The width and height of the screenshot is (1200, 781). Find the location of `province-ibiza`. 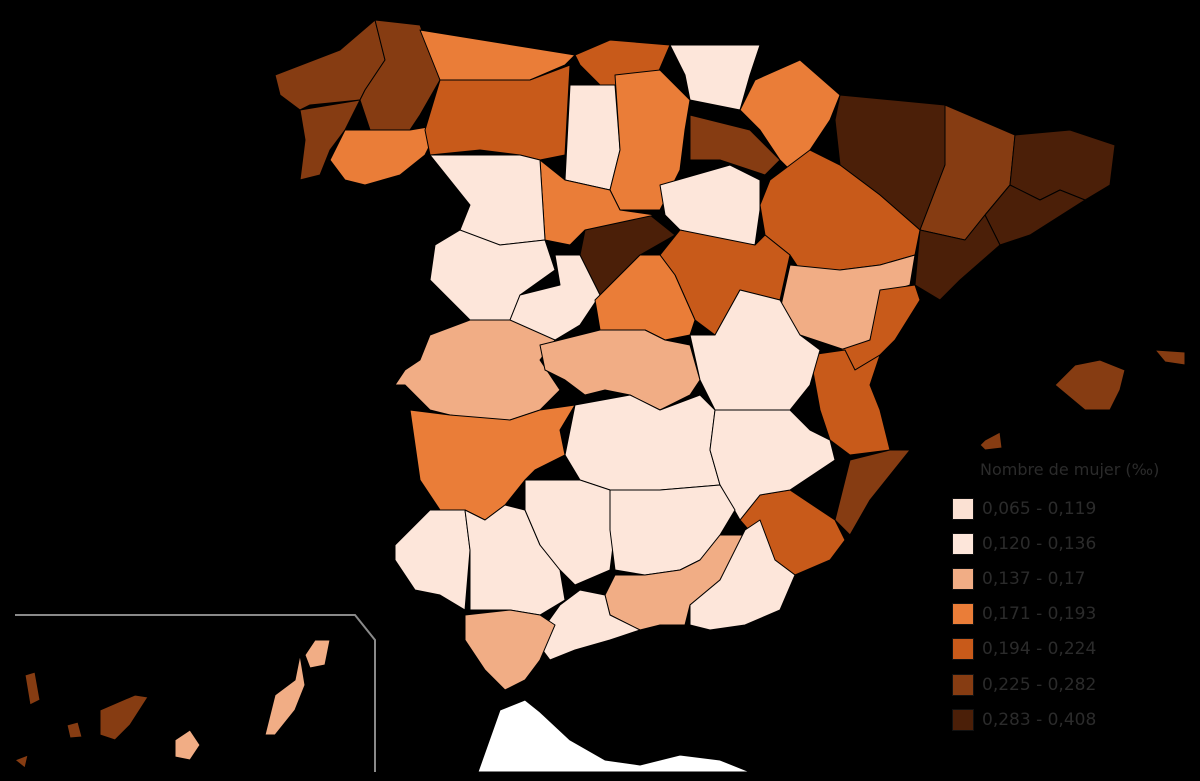

province-ibiza is located at coordinates (991, 441).